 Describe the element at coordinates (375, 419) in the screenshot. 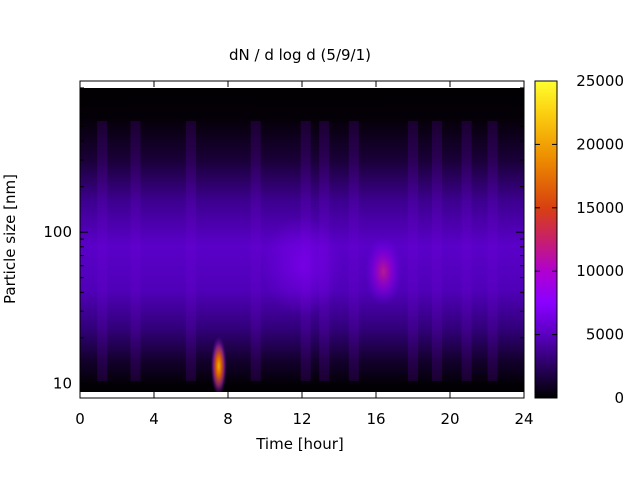

I see `x-tick-label: 16` at that location.